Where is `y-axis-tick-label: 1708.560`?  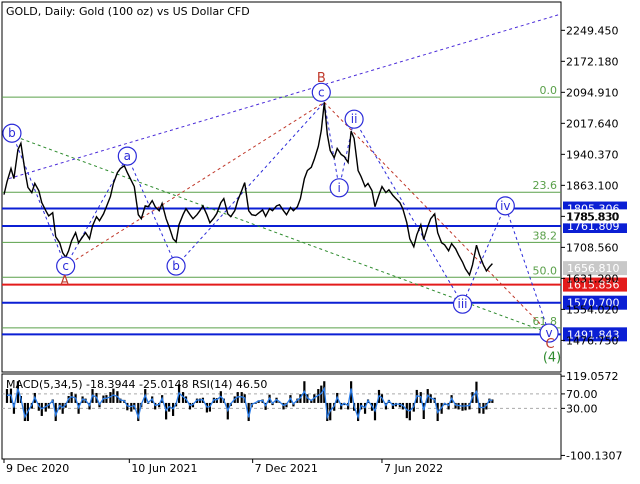 y-axis-tick-label: 1708.560 is located at coordinates (592, 247).